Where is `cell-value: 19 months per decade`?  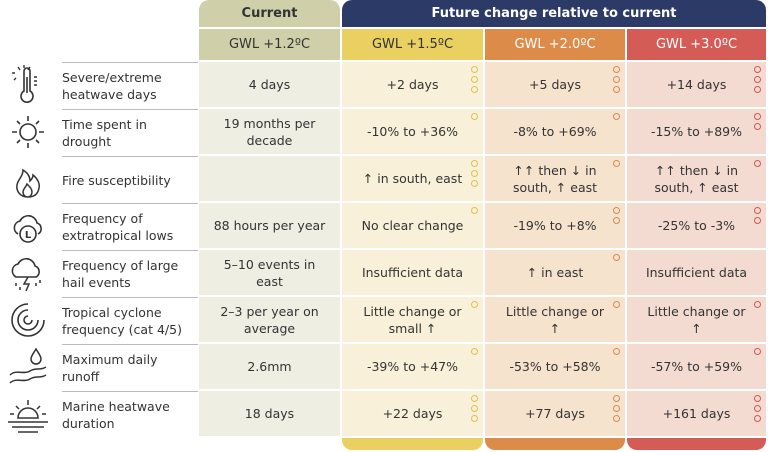 cell-value: 19 months per decade is located at coordinates (269, 131).